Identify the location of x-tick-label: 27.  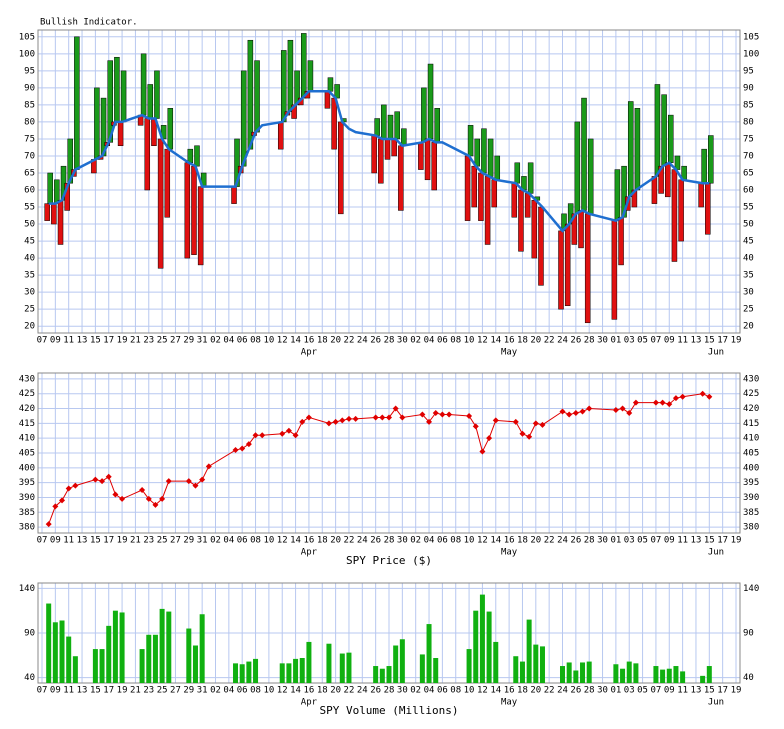
(175, 541).